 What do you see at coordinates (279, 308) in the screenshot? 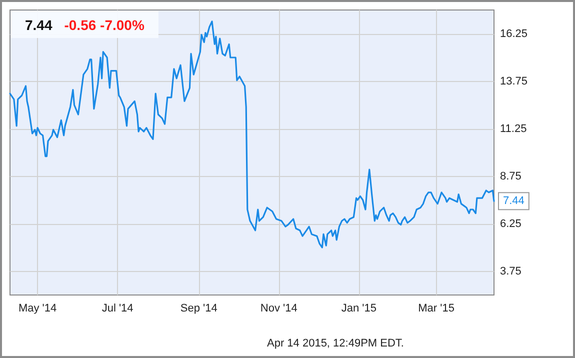
I see `x-tick-label: Nov '14` at bounding box center [279, 308].